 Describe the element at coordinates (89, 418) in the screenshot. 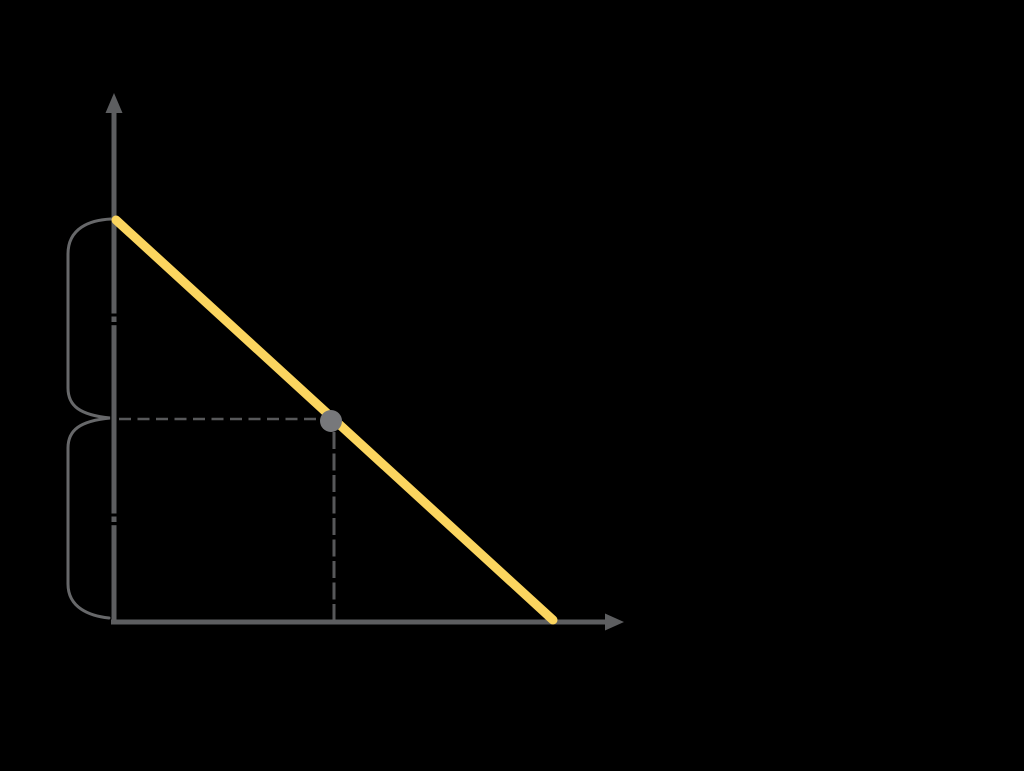

I see `y-axis-brace` at that location.